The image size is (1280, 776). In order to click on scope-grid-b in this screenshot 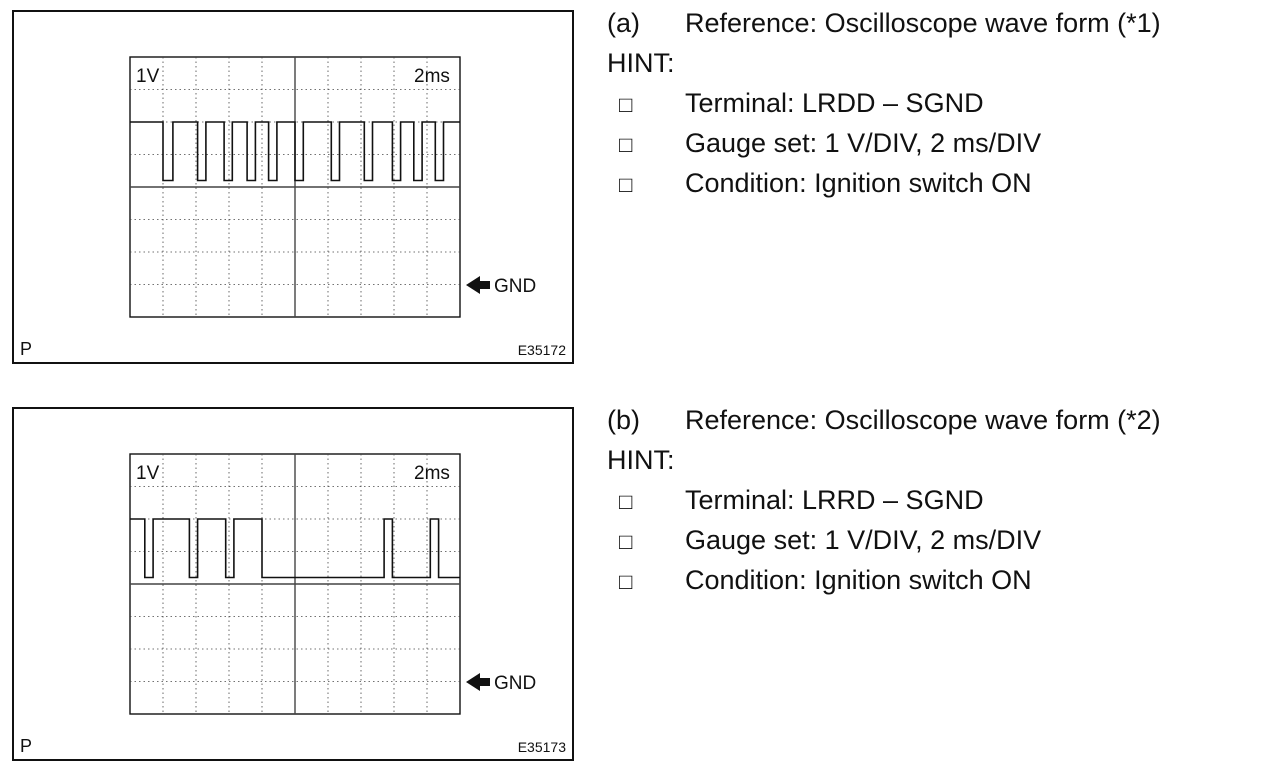, I will do `click(295, 584)`.